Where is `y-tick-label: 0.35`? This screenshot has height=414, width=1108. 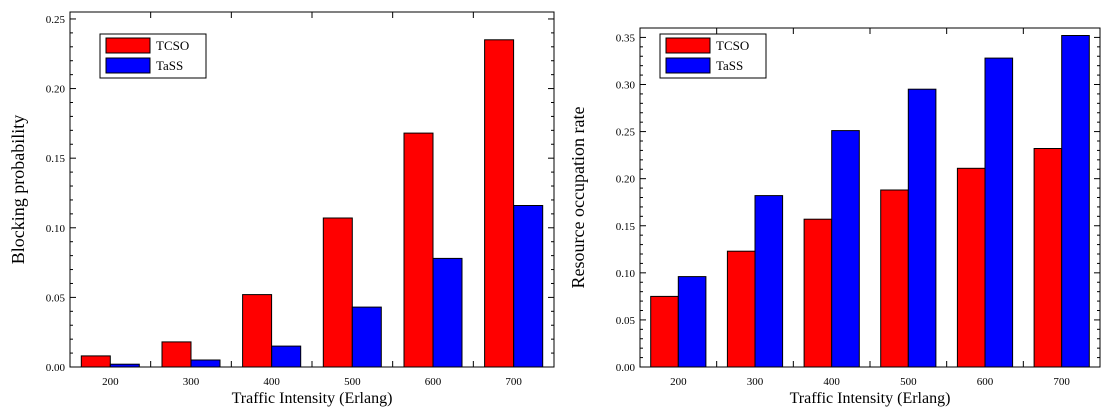 y-tick-label: 0.35 is located at coordinates (626, 38).